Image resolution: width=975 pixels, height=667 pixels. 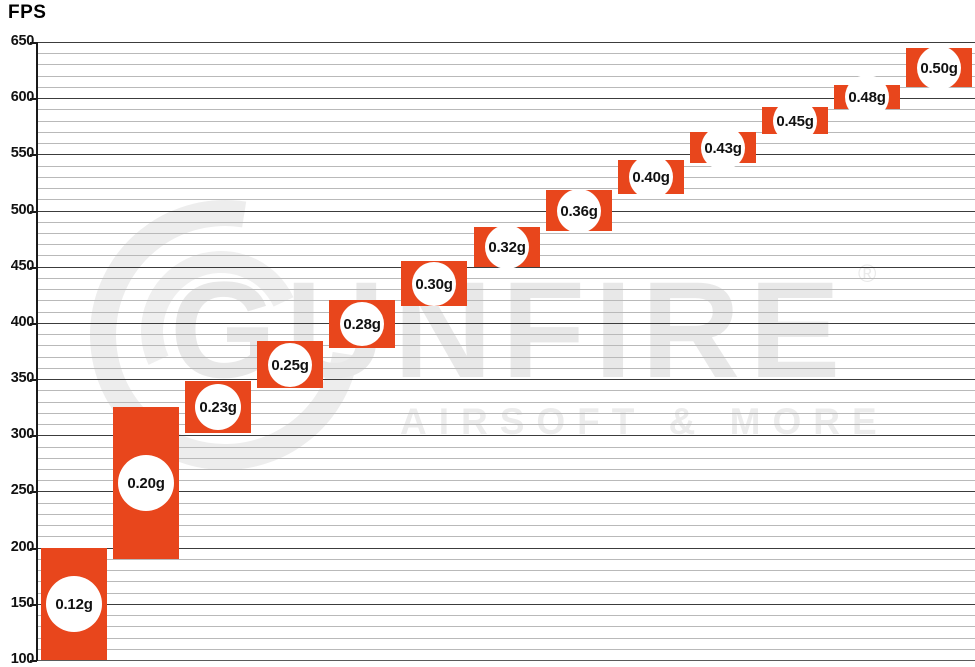 What do you see at coordinates (723, 148) in the screenshot?
I see `bar-value-label: 0.43g` at bounding box center [723, 148].